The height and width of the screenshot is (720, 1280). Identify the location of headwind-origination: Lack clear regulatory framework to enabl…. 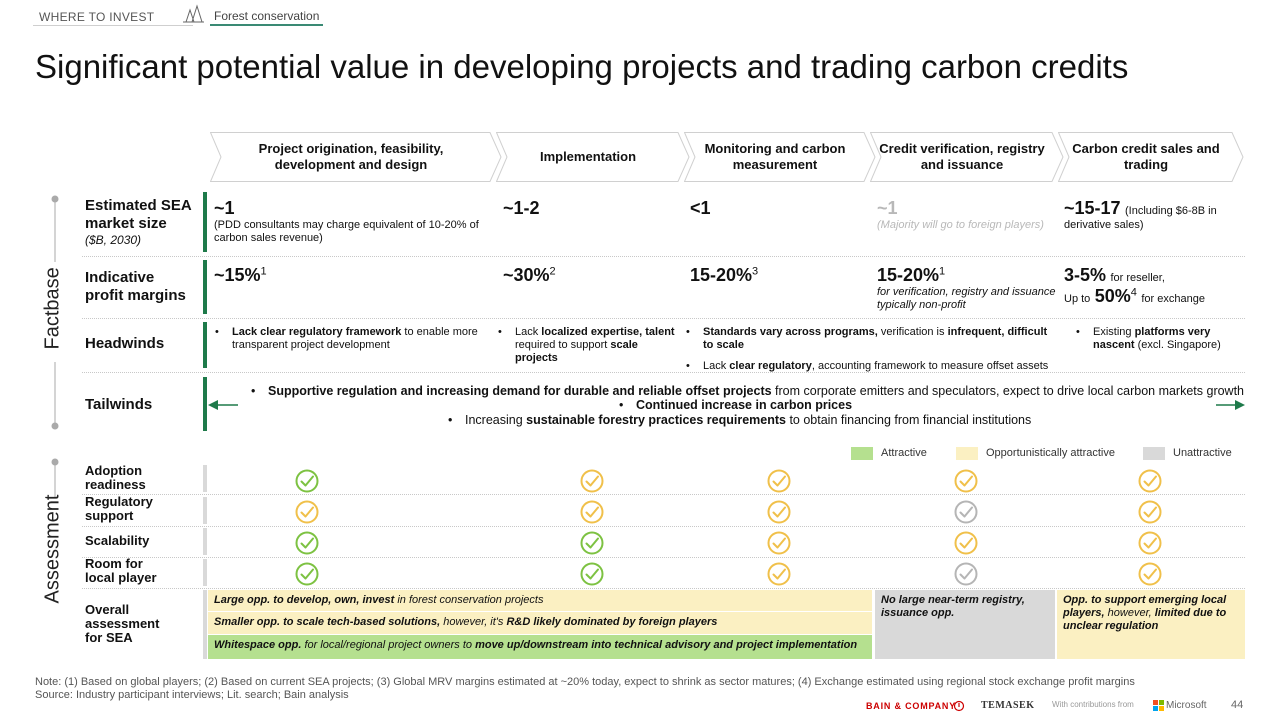
(348, 339).